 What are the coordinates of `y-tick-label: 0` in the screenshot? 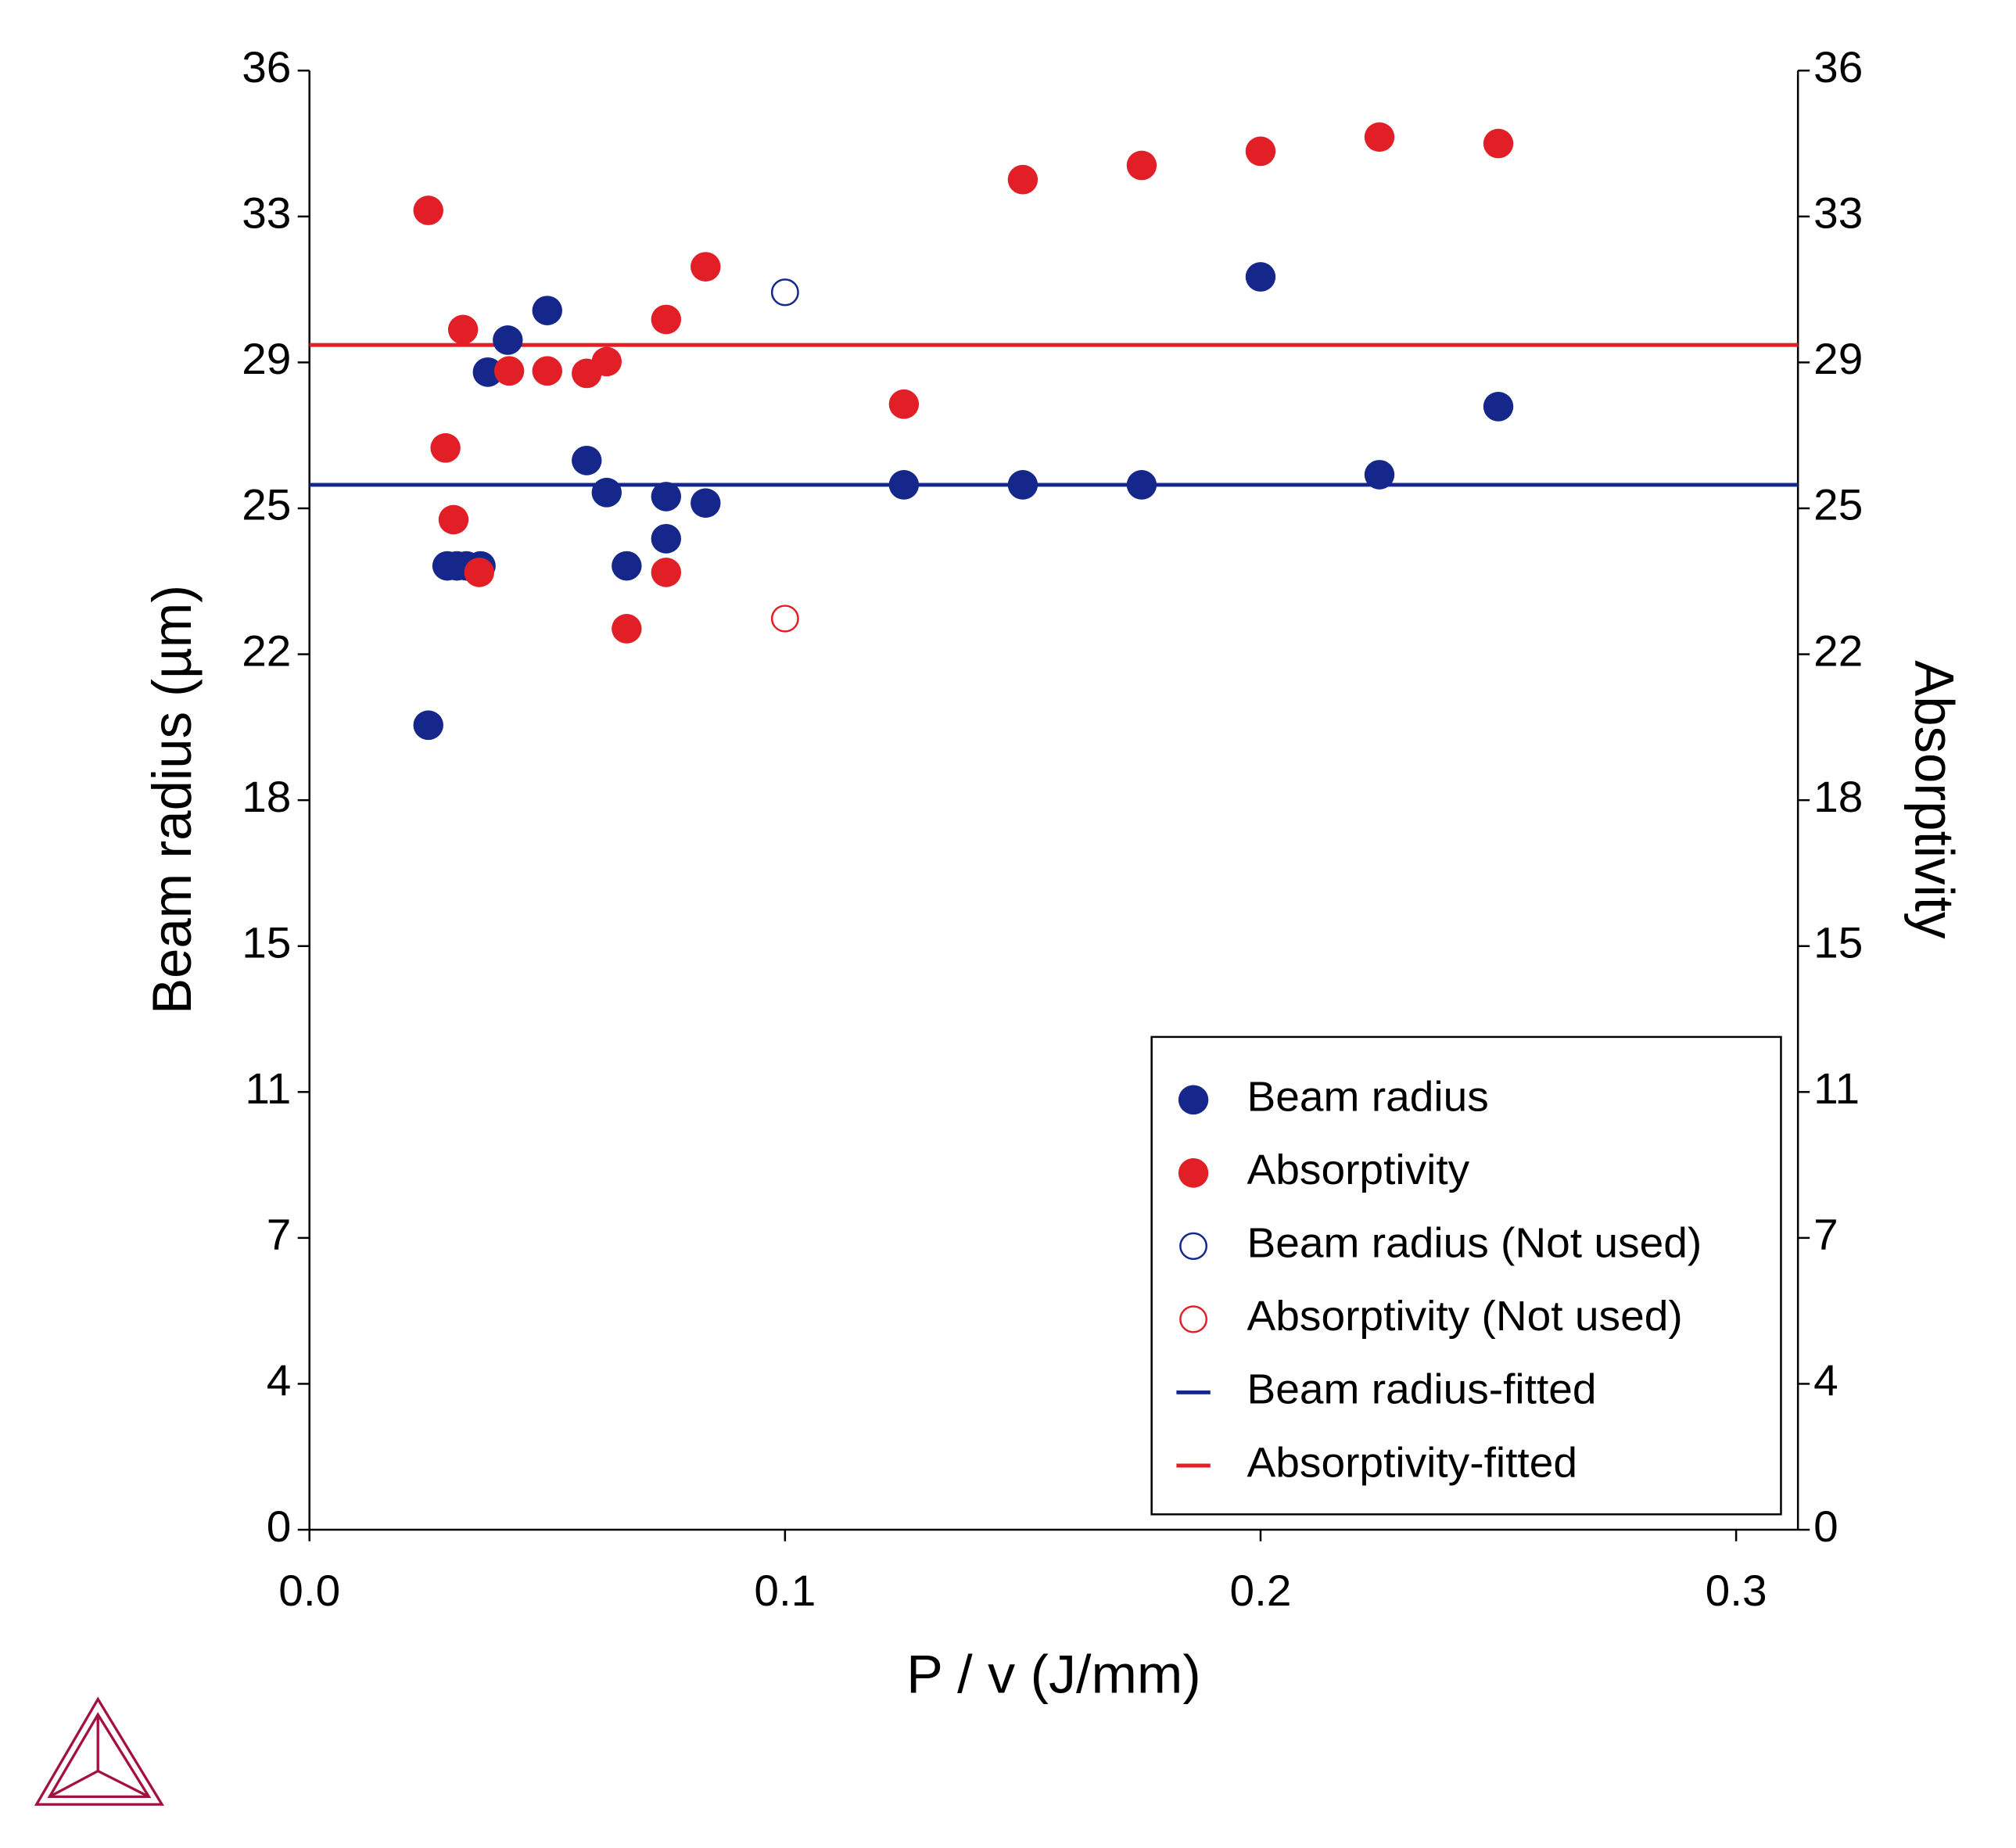 It's located at (279, 1526).